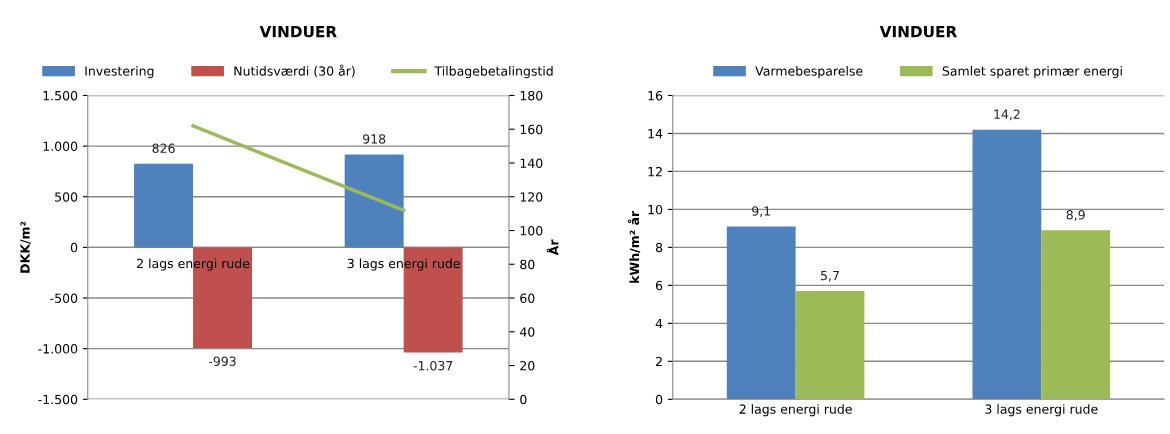 This screenshot has width=1170, height=434. What do you see at coordinates (655, 134) in the screenshot?
I see `y-tick-label: 14` at bounding box center [655, 134].